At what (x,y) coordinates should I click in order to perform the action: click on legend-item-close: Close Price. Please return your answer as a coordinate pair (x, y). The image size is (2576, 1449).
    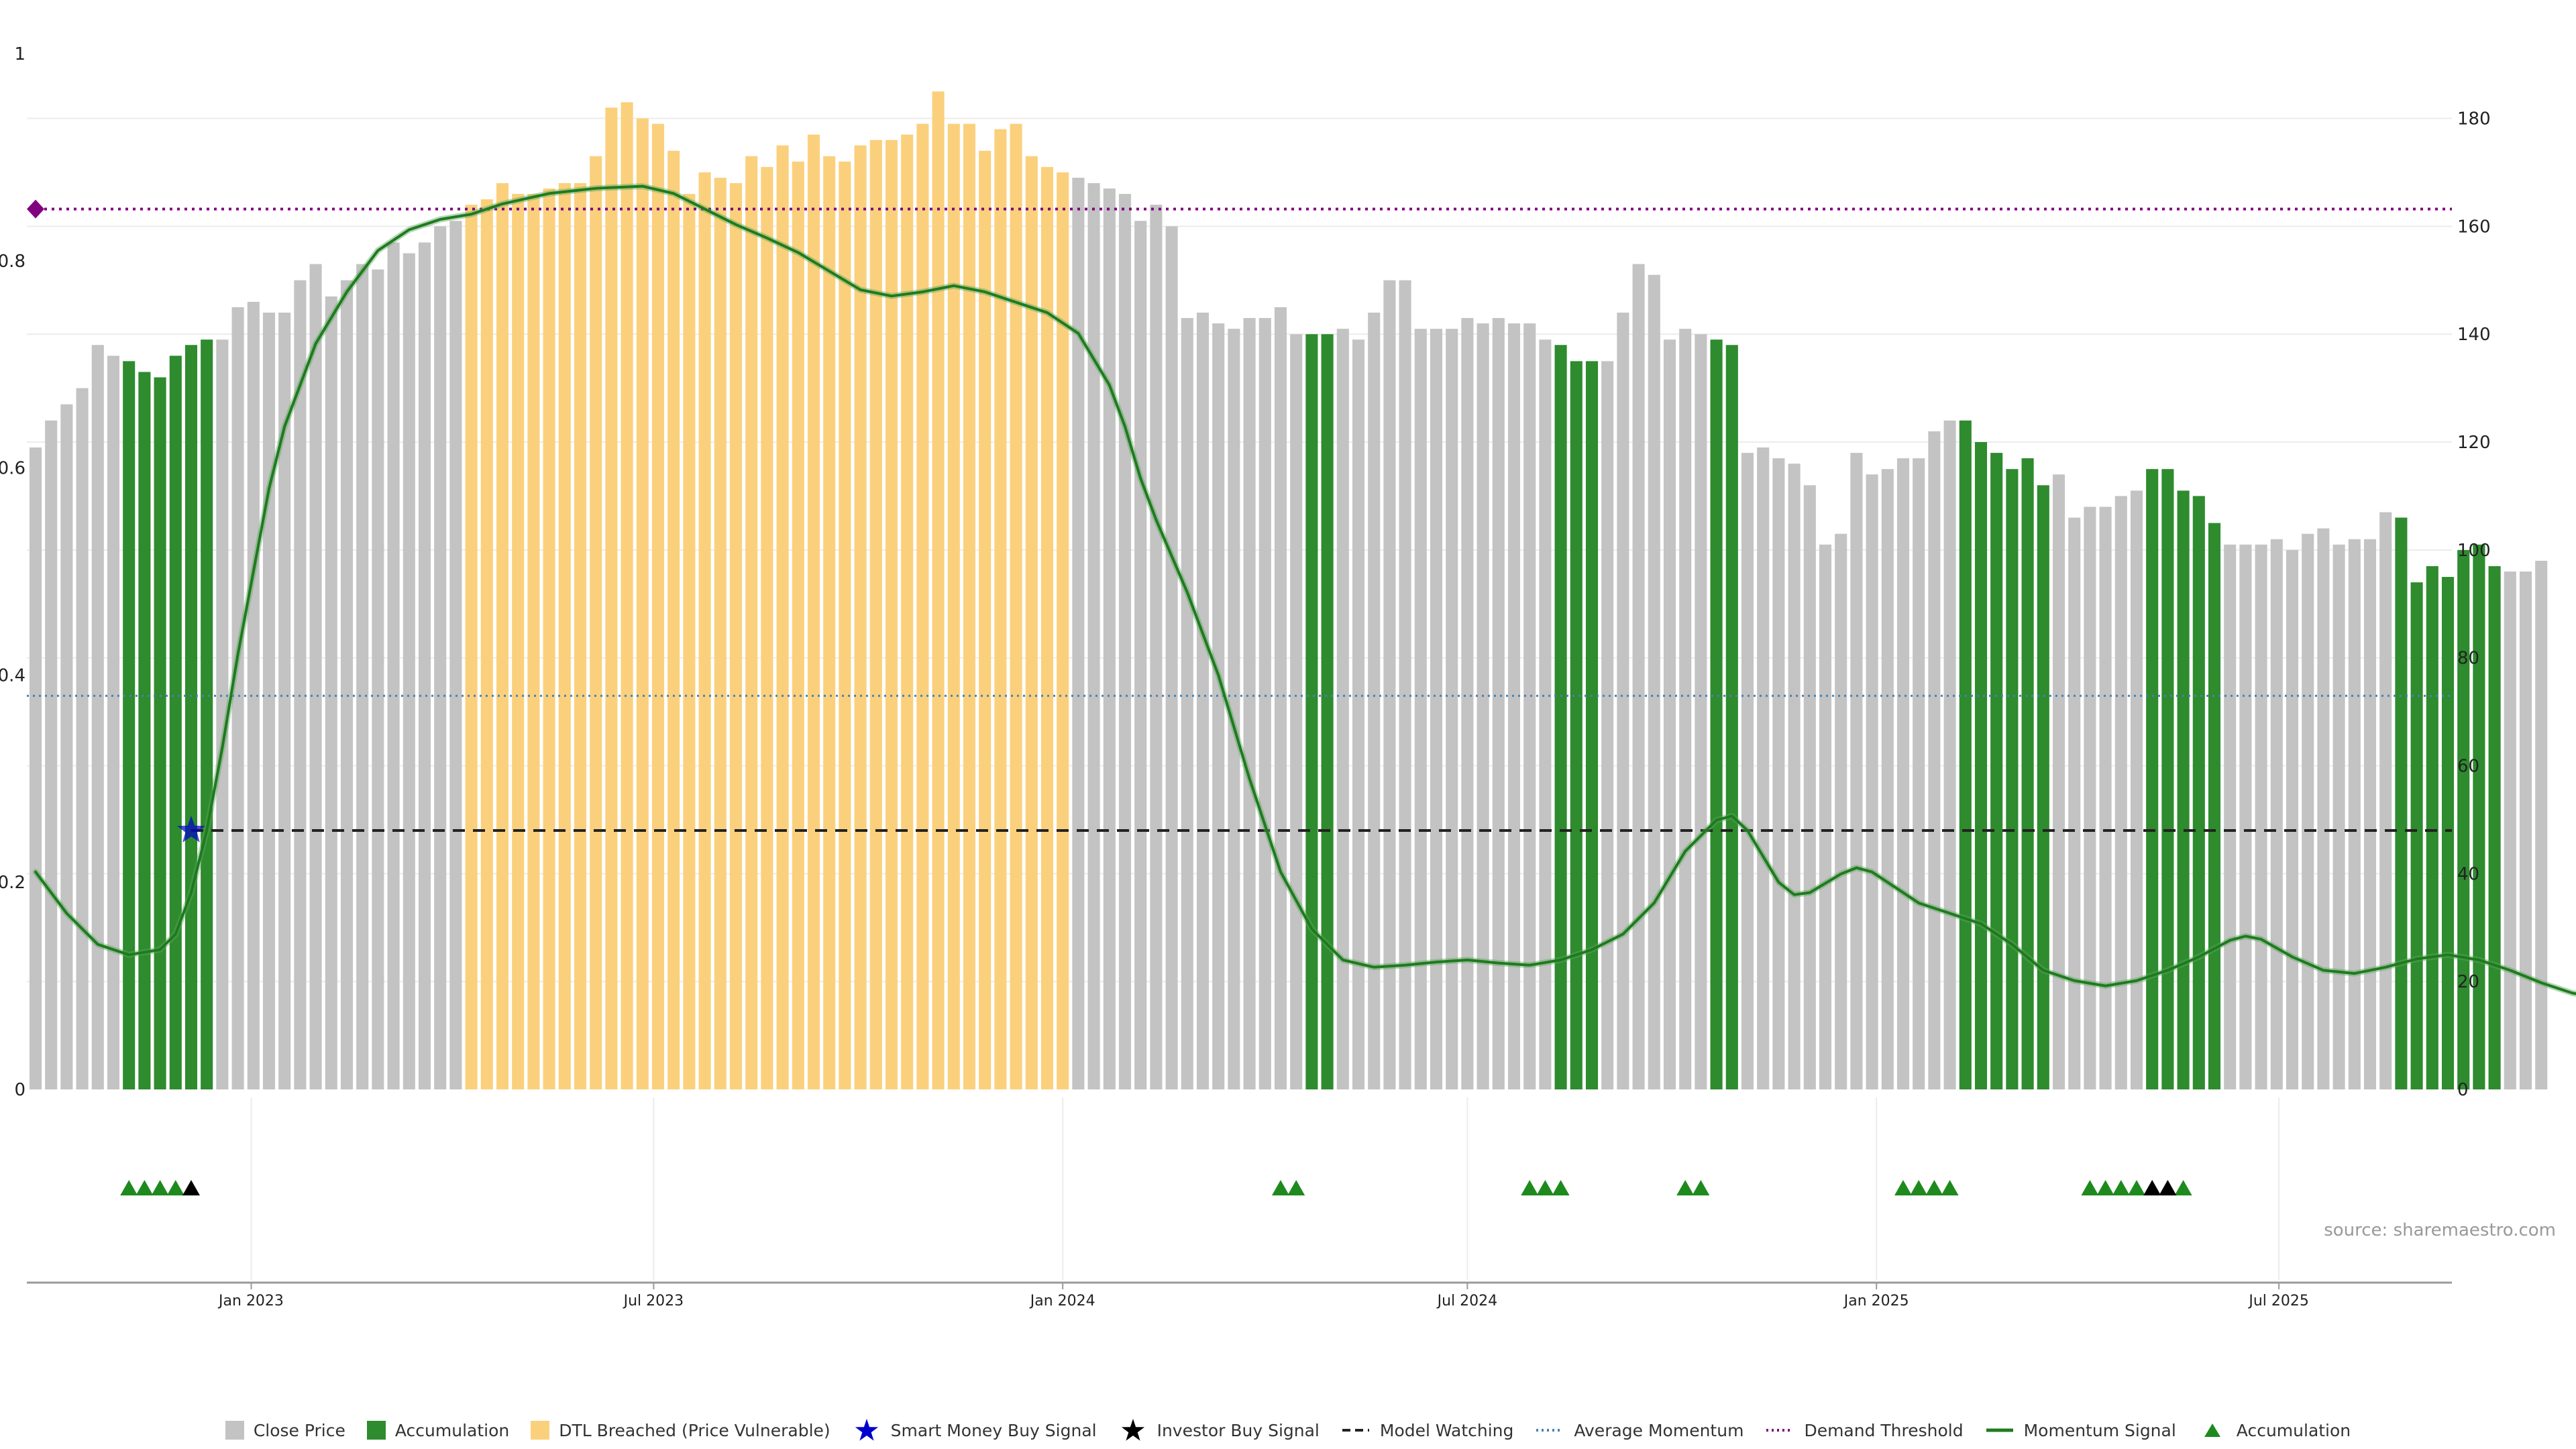
    Looking at the image, I should click on (285, 1430).